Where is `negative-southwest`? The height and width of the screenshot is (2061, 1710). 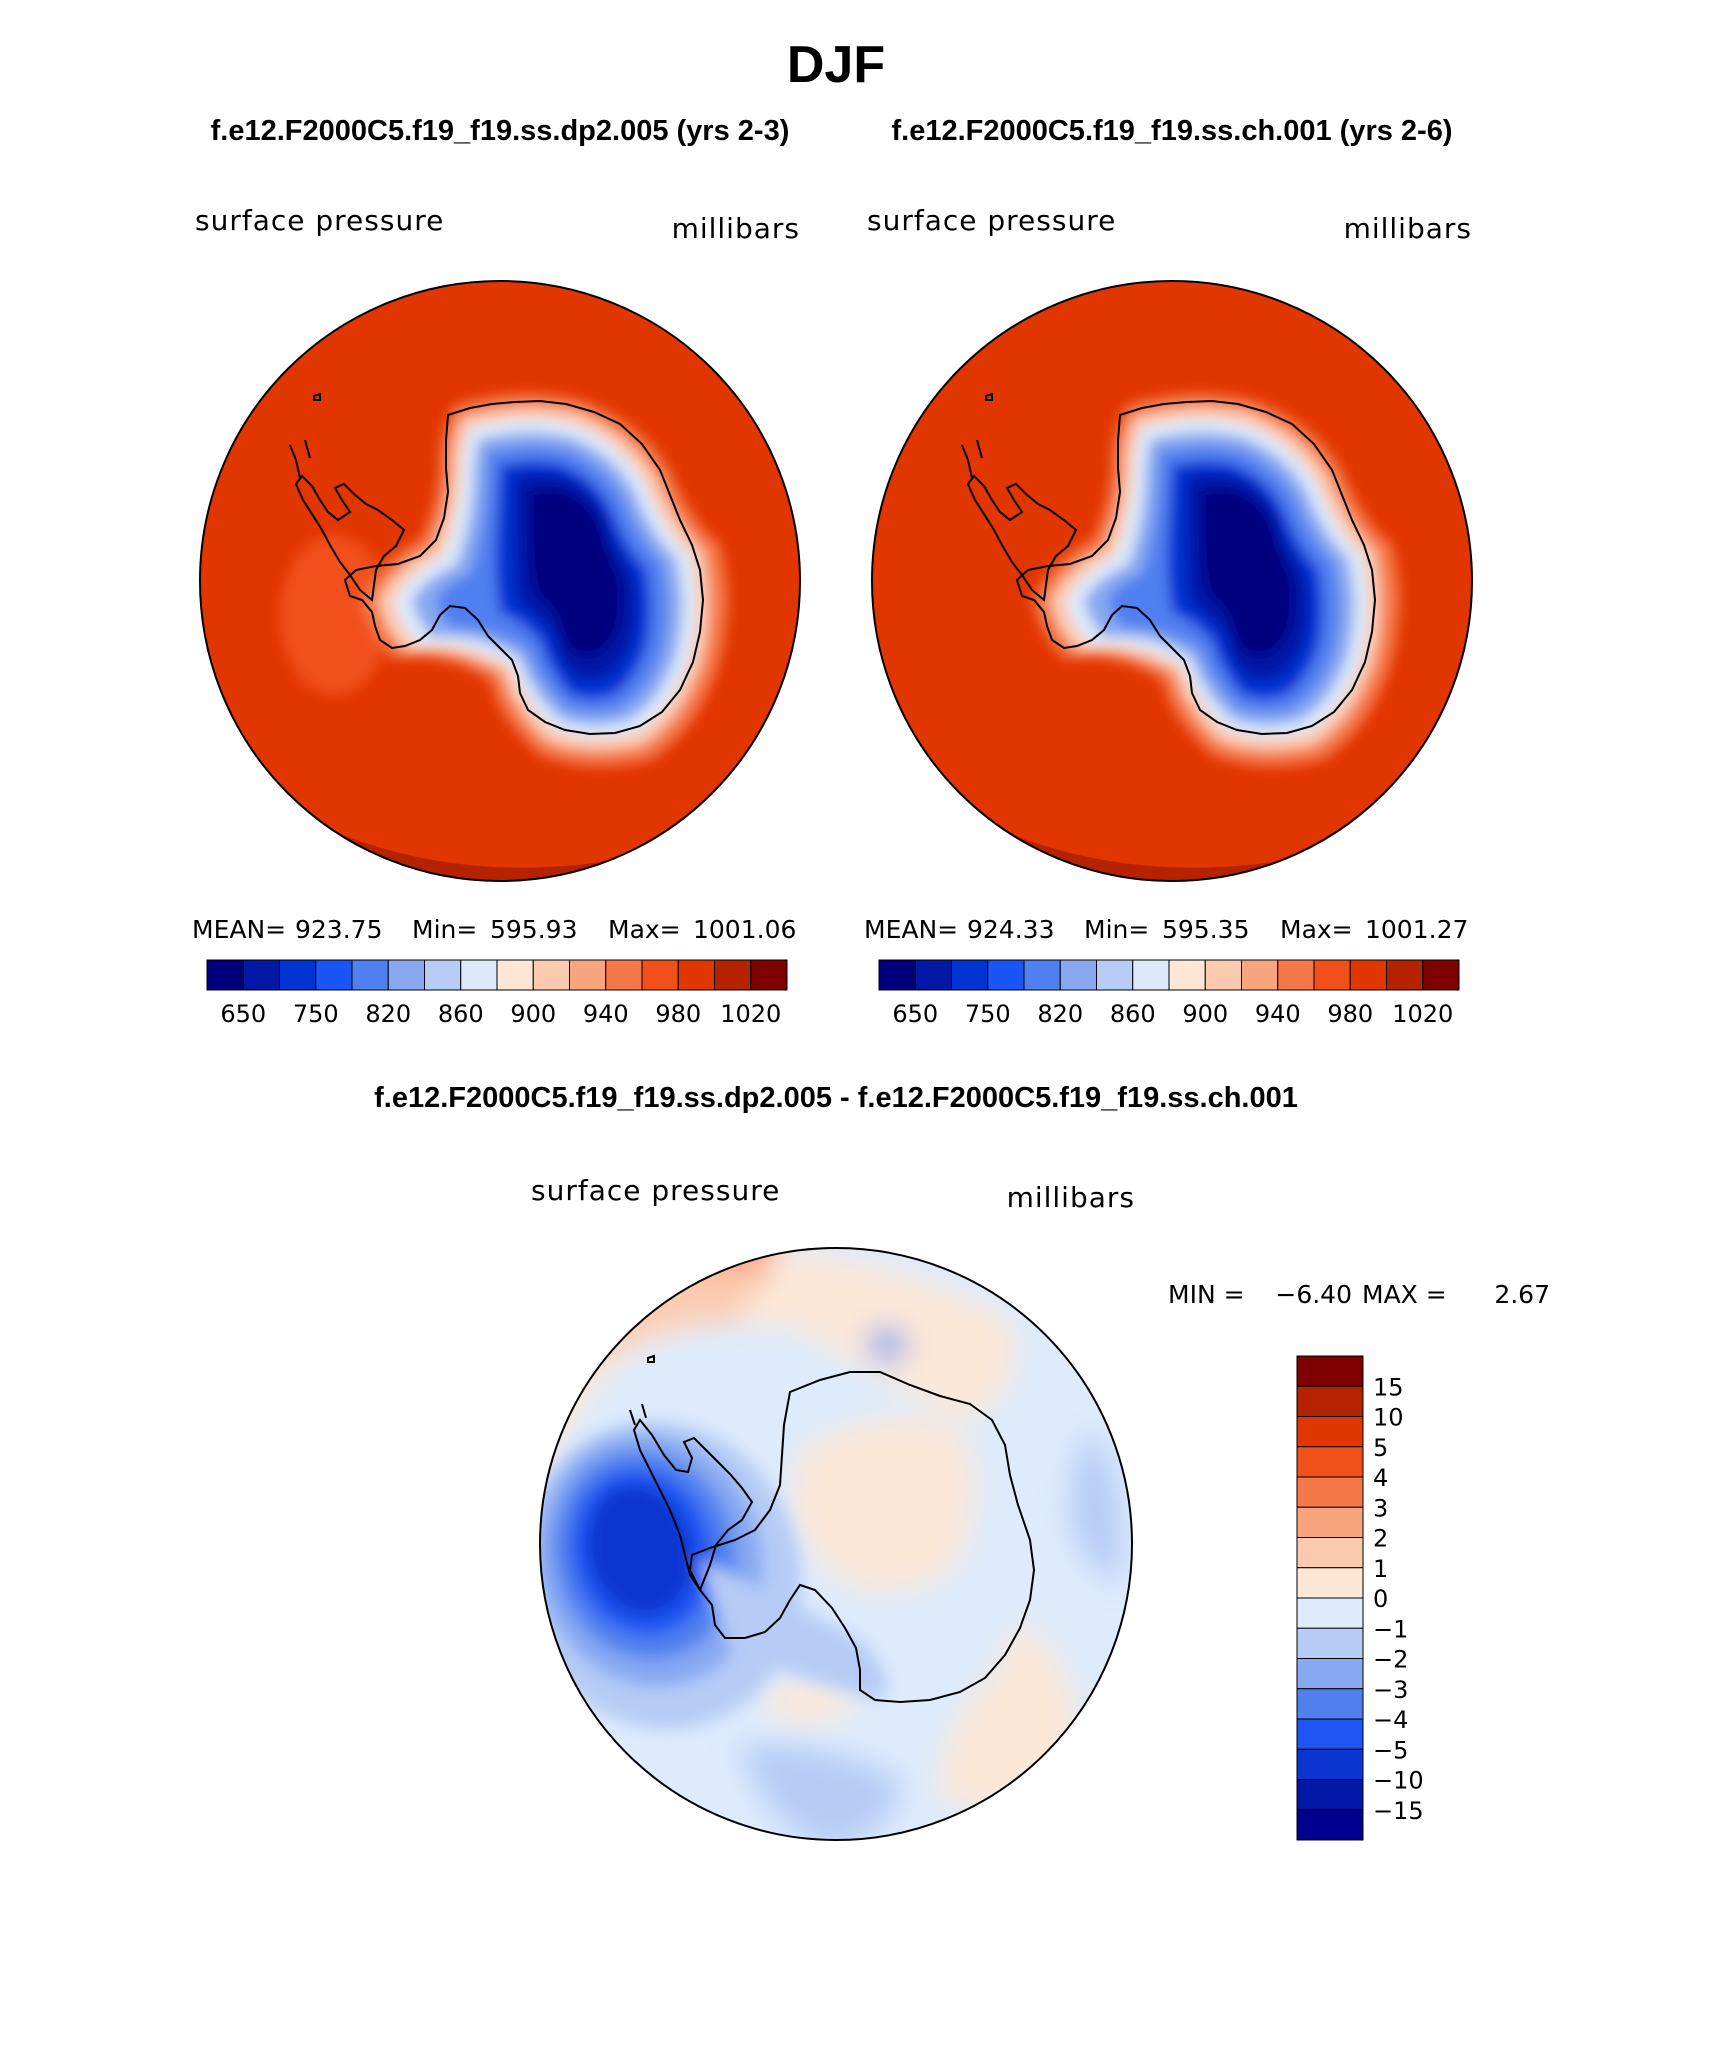 negative-southwest is located at coordinates (820, 1792).